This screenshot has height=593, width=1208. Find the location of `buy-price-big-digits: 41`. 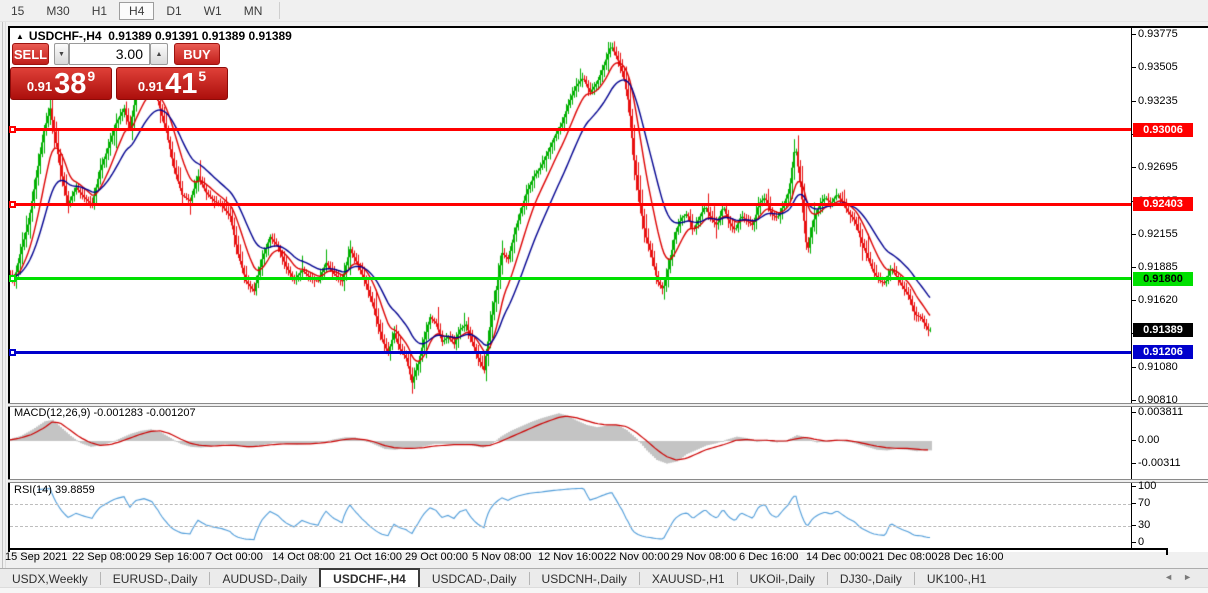

buy-price-big-digits: 41 is located at coordinates (181, 84).